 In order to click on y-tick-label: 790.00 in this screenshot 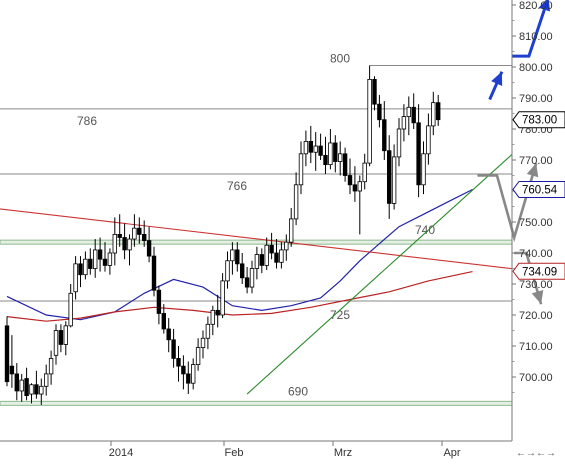, I will do `click(536, 99)`.